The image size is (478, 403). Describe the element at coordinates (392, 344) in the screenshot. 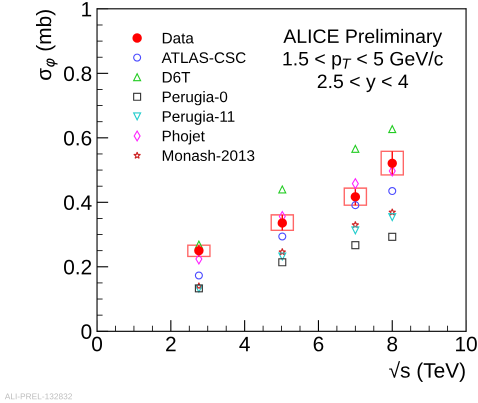

I see `x-tick-label: 8` at that location.